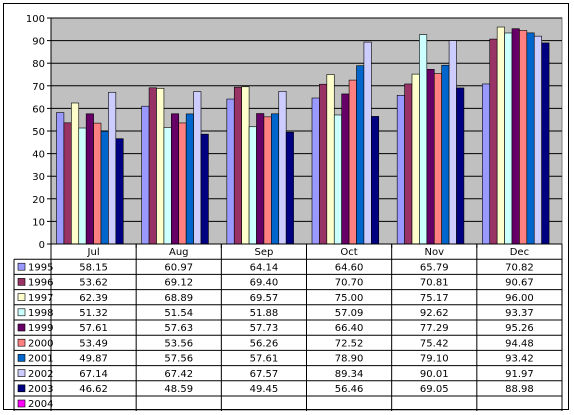 Image resolution: width=574 pixels, height=415 pixels. What do you see at coordinates (40, 328) in the screenshot?
I see `legend-label: 1999` at bounding box center [40, 328].